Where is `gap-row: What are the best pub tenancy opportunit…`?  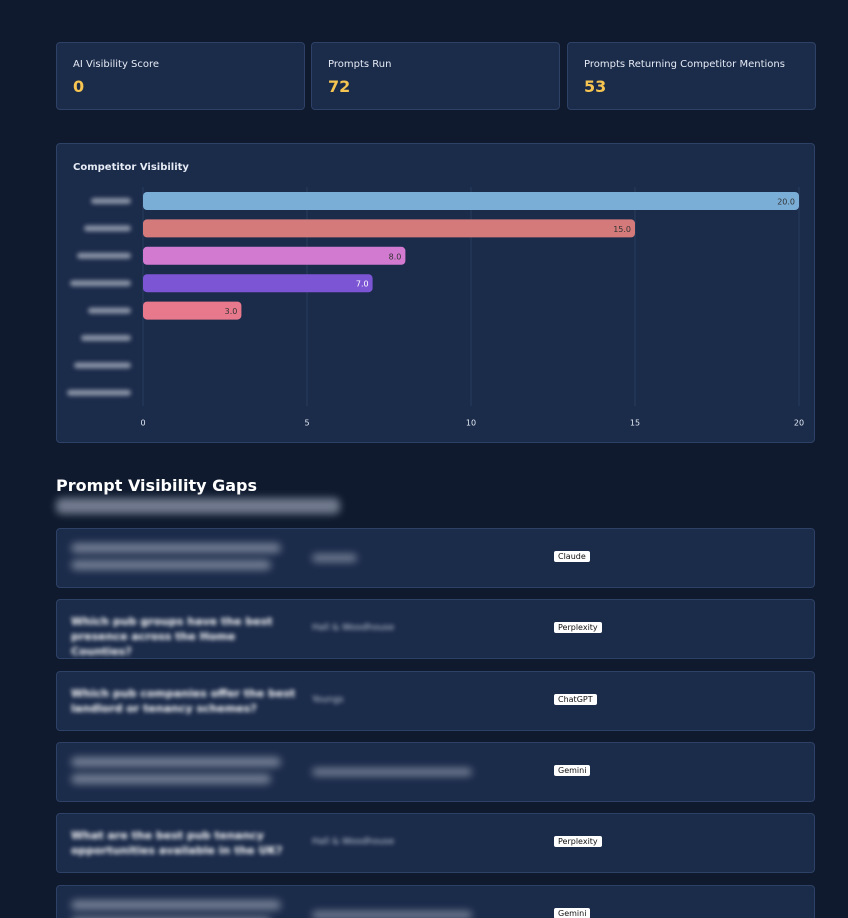
gap-row: What are the best pub tenancy opportunit… is located at coordinates (435, 843).